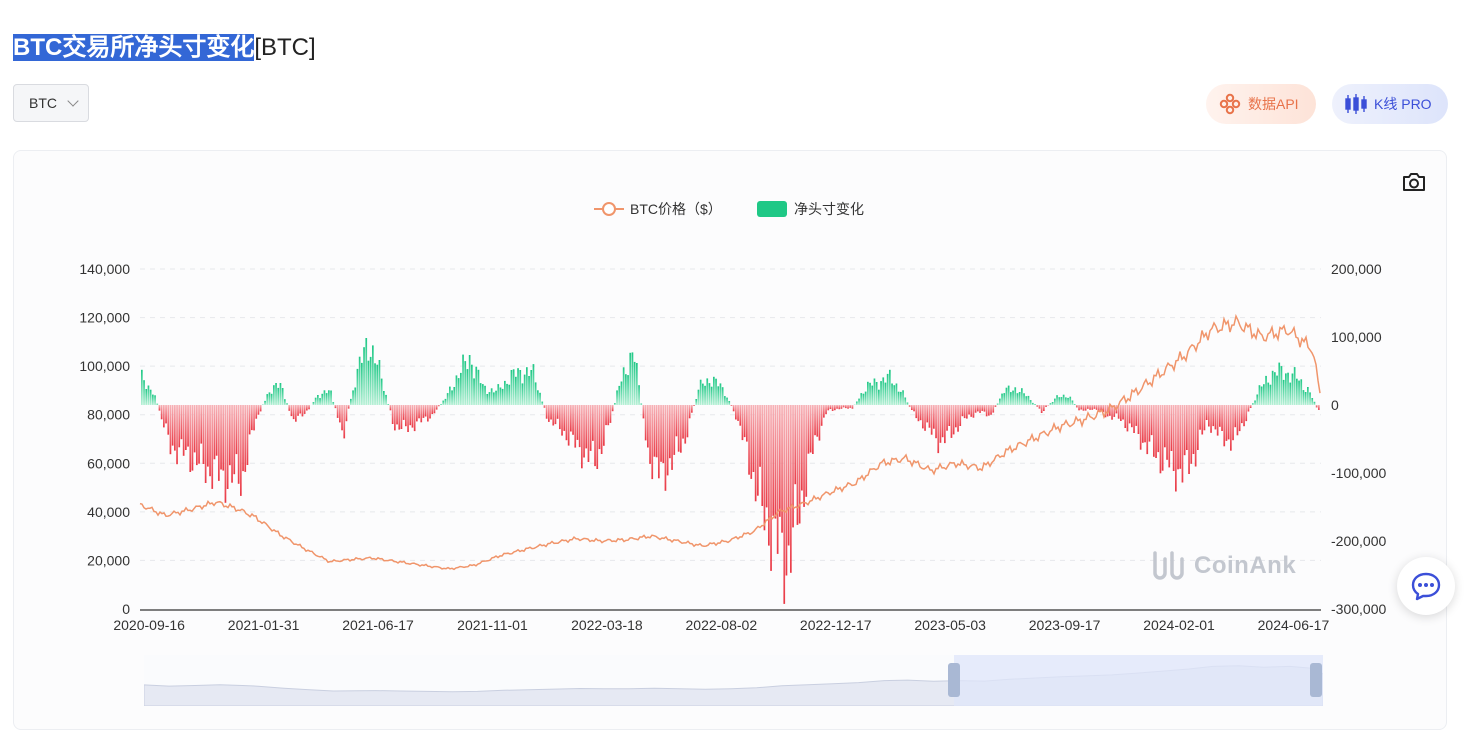 Image resolution: width=1473 pixels, height=730 pixels. Describe the element at coordinates (1316, 680) in the screenshot. I see `slider-handle-right` at that location.